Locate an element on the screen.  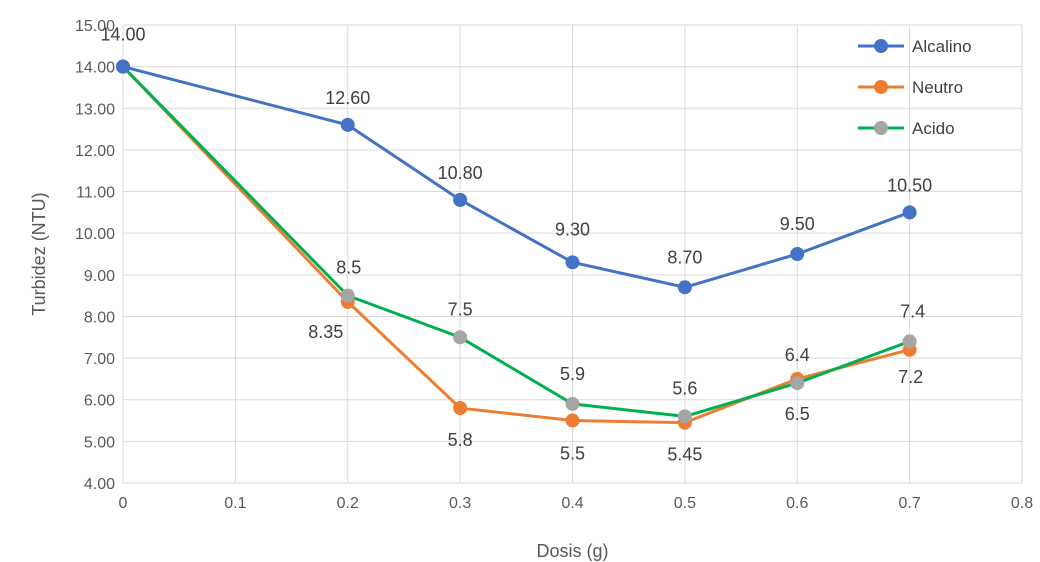
y-axis-title: Turbidez (NTU) is located at coordinates (39, 253).